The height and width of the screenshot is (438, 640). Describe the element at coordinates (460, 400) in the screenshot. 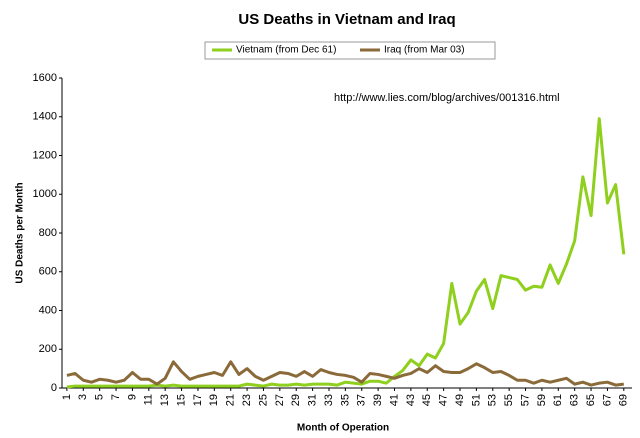

I see `x-tick-label: 49` at that location.